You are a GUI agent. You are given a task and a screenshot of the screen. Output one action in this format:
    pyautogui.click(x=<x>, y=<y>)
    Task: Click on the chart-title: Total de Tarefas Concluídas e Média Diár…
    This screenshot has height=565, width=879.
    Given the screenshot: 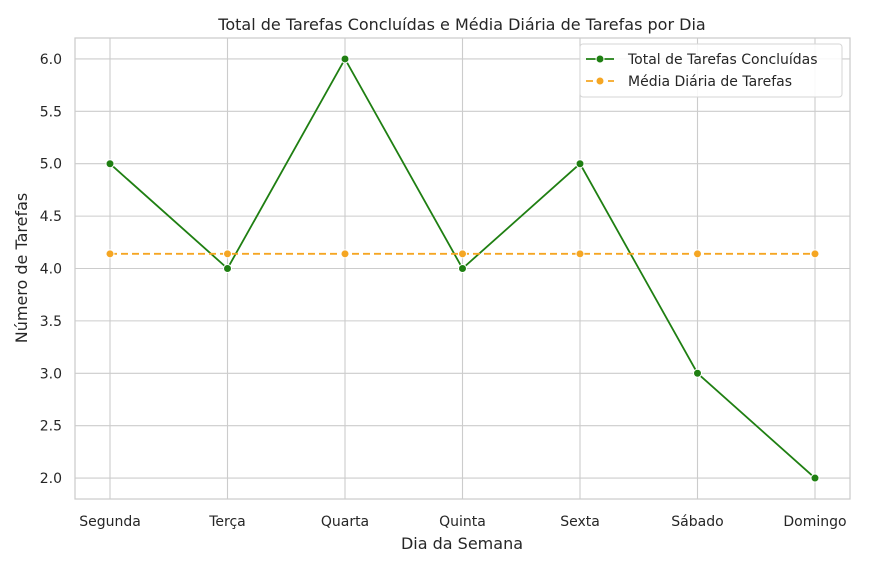 What is the action you would take?
    pyautogui.click(x=461, y=24)
    